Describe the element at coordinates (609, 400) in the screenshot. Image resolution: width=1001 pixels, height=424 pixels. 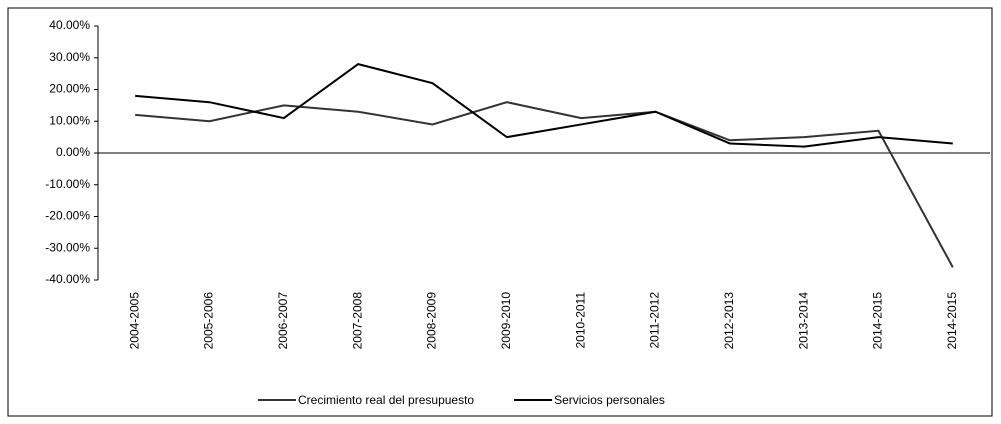
I see `legend-label: Servicios personales` at that location.